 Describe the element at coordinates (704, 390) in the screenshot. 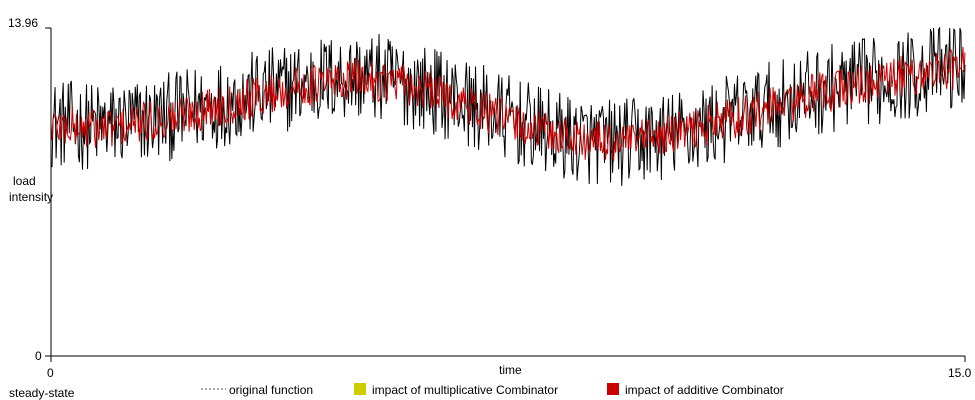

I see `legend-label-additive: impact of additive Combinator` at that location.